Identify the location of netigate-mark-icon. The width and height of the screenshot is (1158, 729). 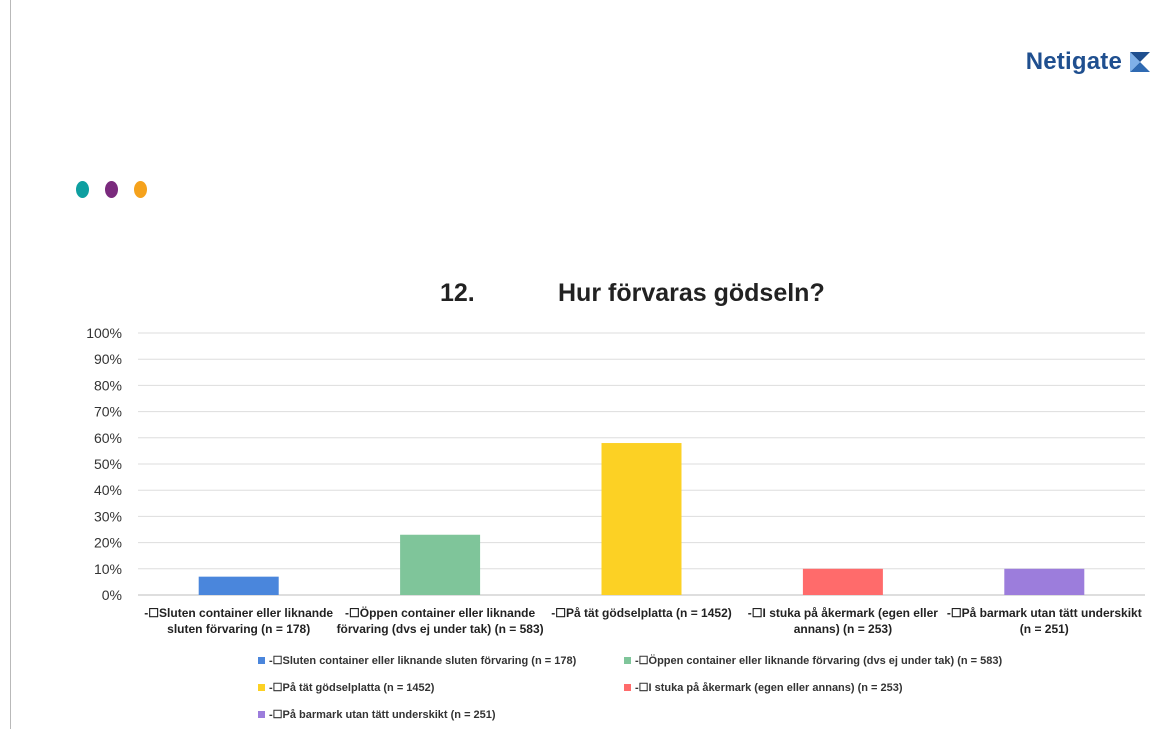
(1140, 62).